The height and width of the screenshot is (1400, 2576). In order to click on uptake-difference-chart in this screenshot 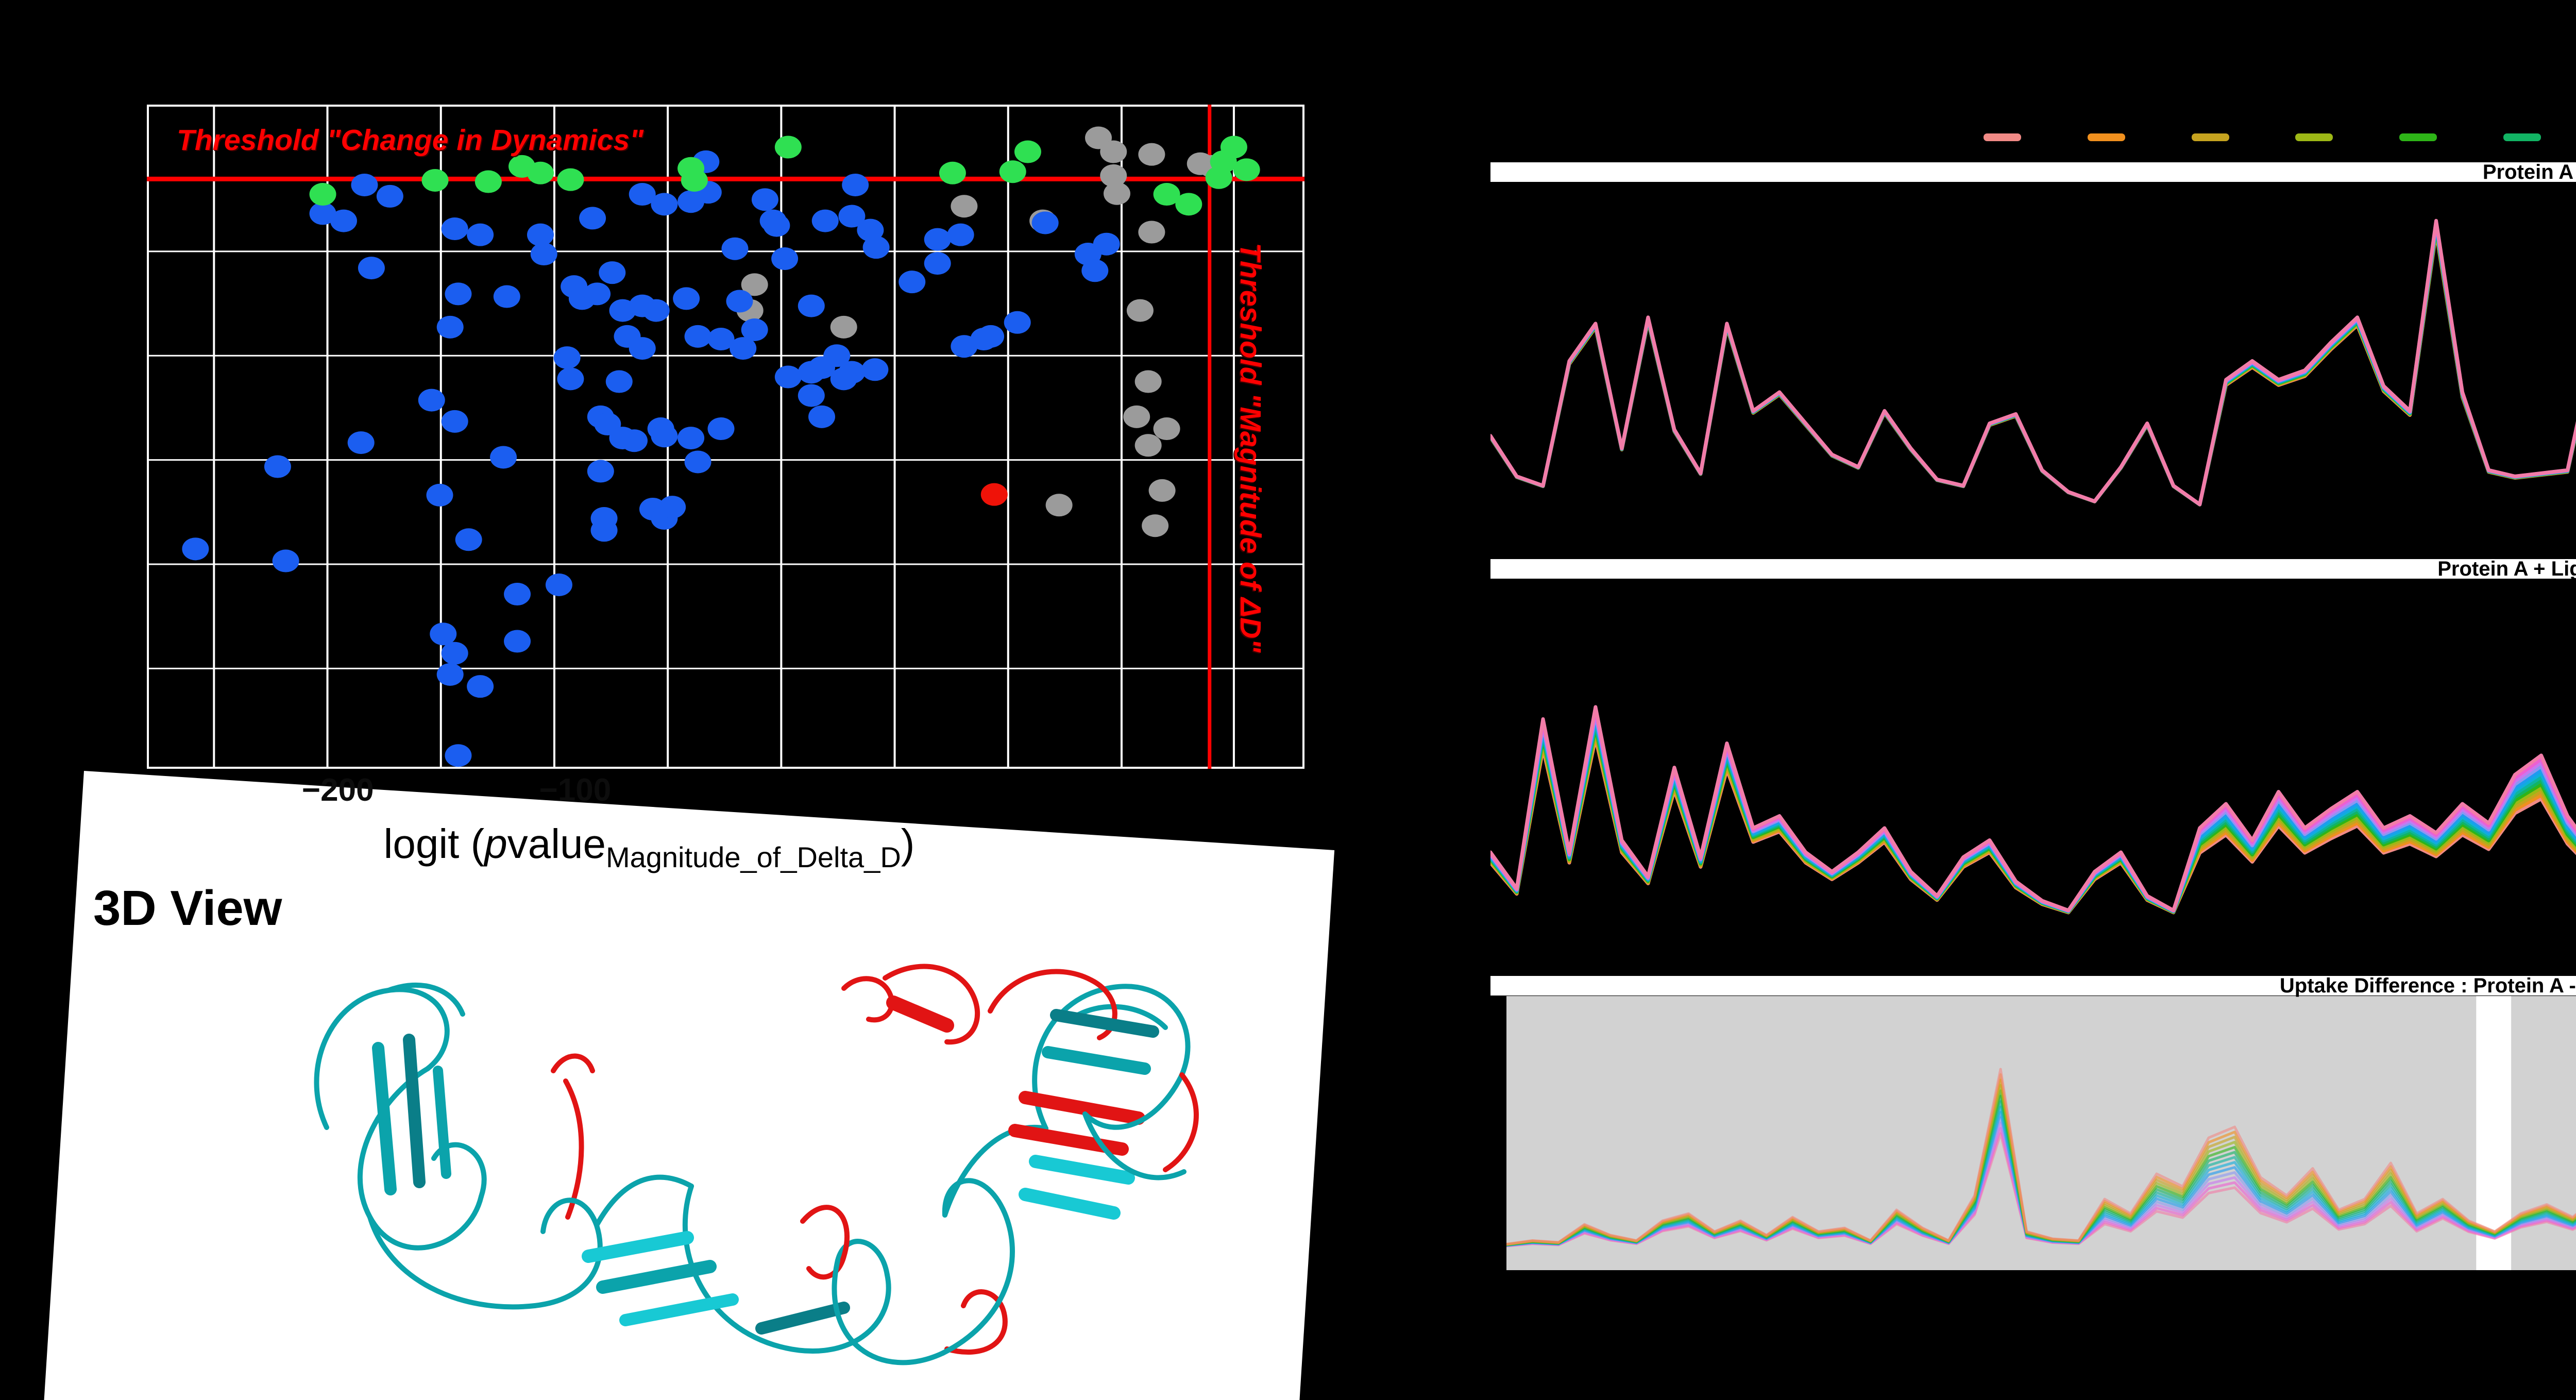, I will do `click(2041, 1133)`.